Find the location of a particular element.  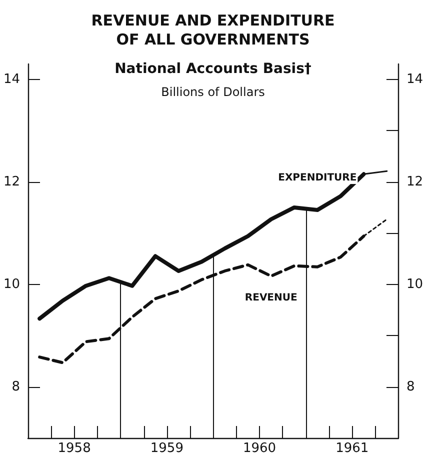

y-tick-label: 8 is located at coordinates (16, 386).